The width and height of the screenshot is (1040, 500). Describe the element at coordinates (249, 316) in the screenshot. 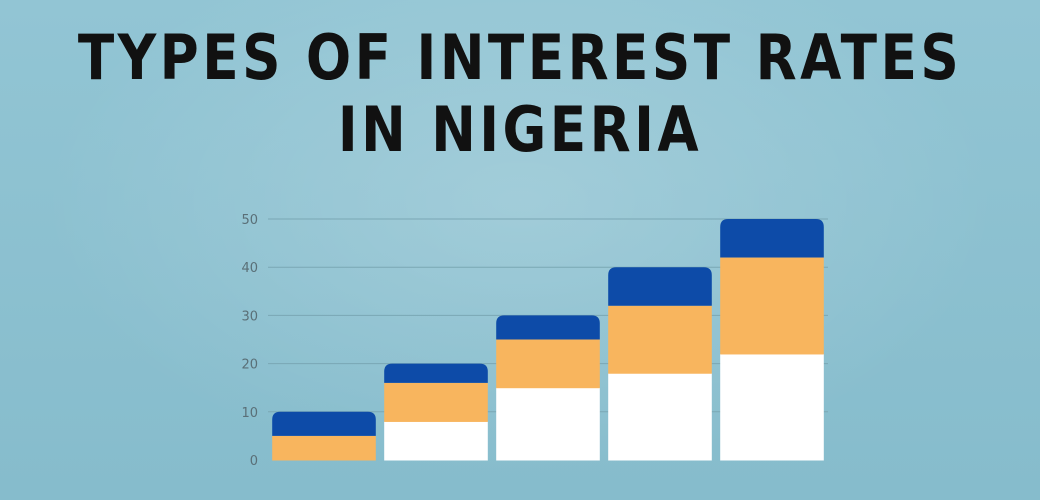

I see `y-tick-label: 30` at that location.